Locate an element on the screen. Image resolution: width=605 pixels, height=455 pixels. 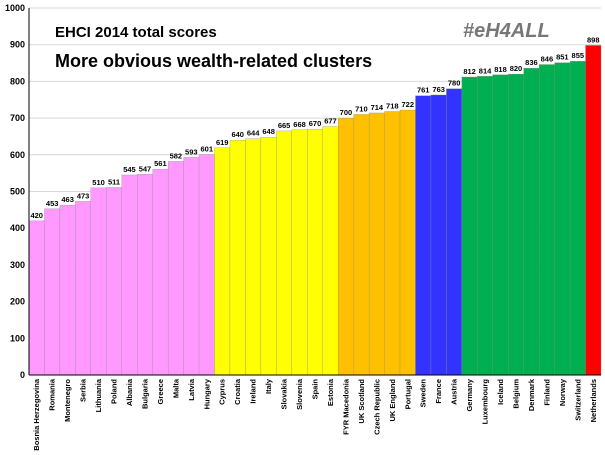
category-label: Ireland is located at coordinates (253, 391).